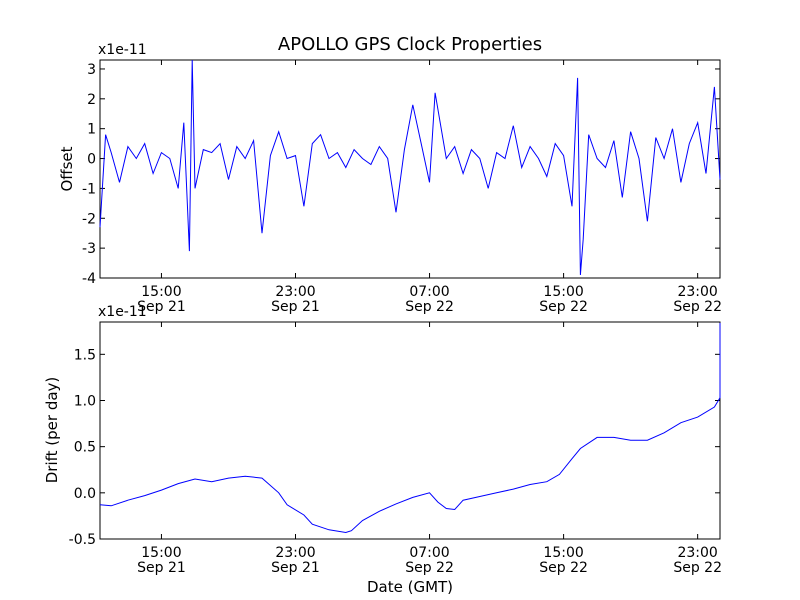  I want to click on offset-y-tick-label: 1, so click(91, 130).